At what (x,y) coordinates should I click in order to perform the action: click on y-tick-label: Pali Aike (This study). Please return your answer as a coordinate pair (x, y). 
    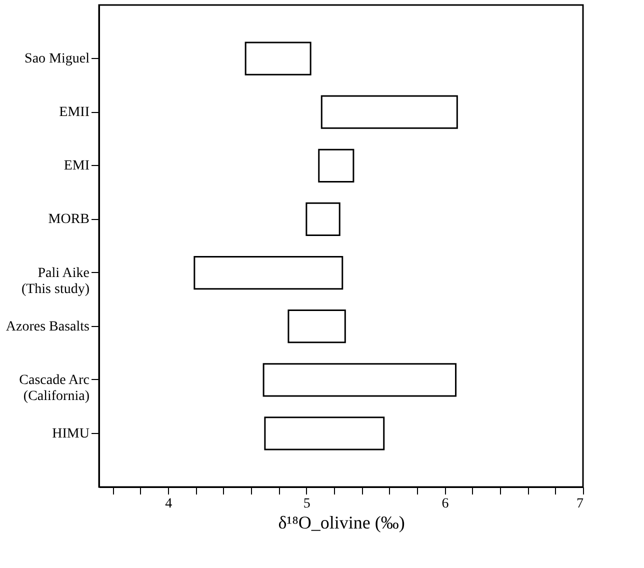
    Looking at the image, I should click on (55, 281).